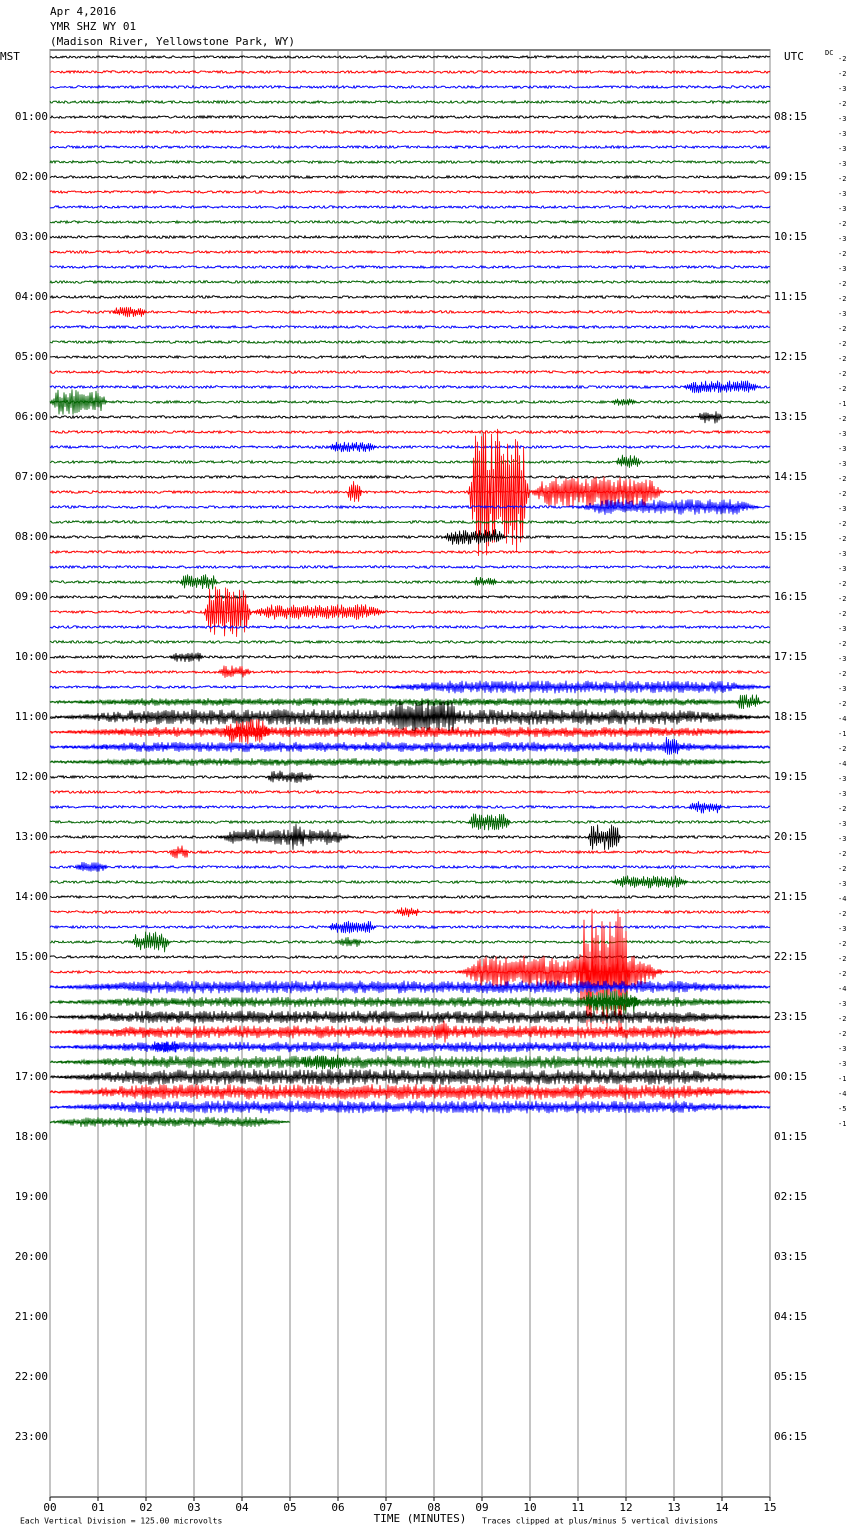  I want to click on x-tick-label: 03, so click(193, 1507).